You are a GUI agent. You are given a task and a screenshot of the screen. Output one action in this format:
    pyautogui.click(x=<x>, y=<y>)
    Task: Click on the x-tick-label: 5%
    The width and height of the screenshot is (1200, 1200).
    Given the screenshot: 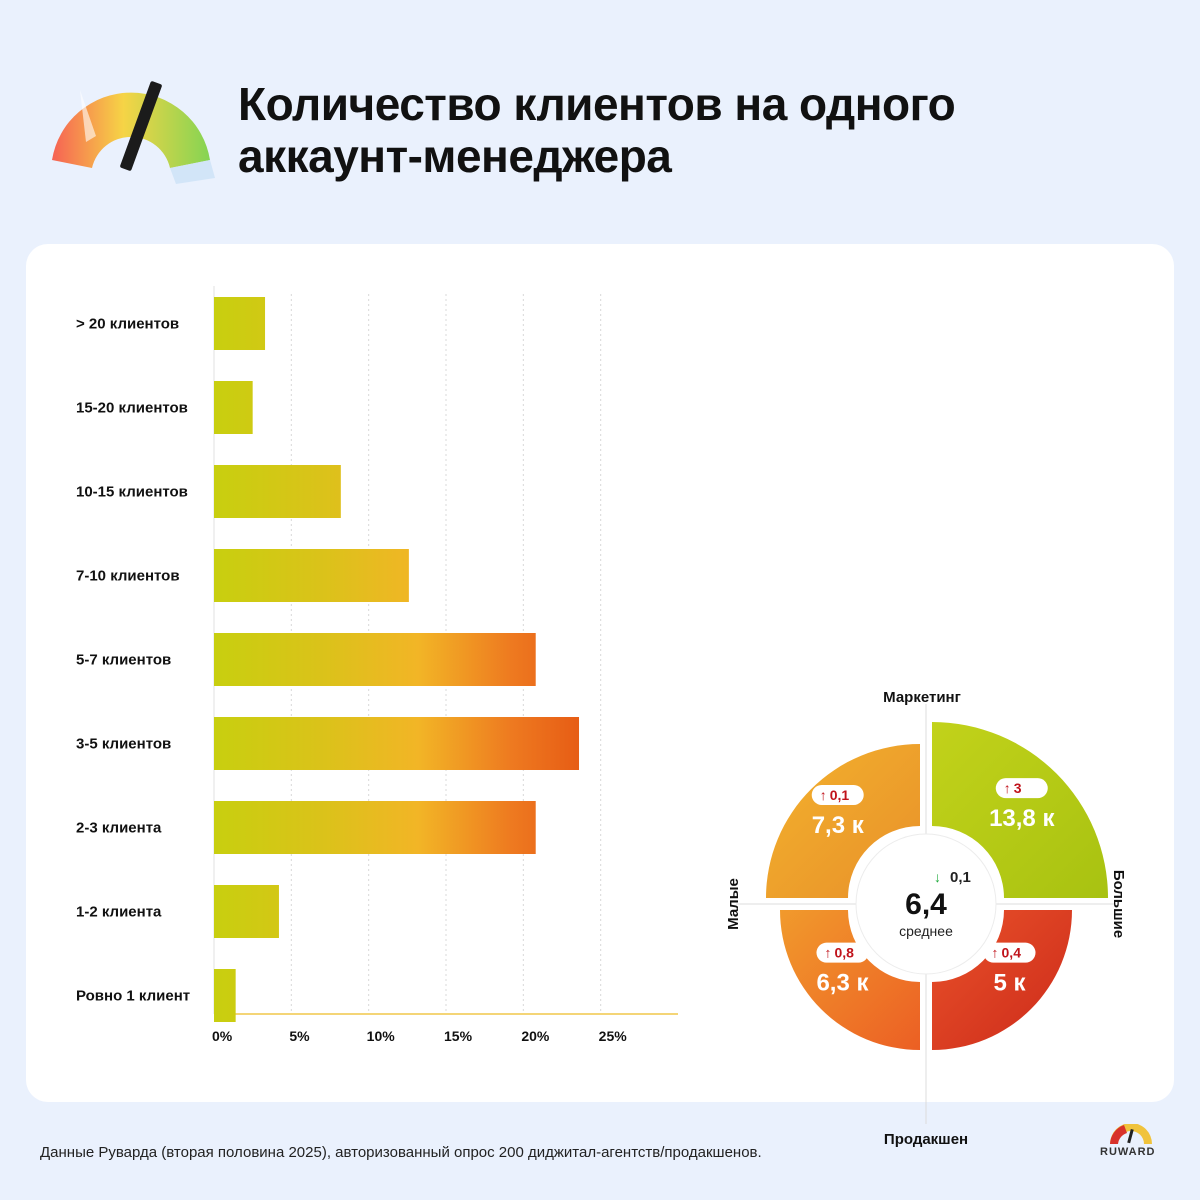 What is the action you would take?
    pyautogui.click(x=299, y=1036)
    